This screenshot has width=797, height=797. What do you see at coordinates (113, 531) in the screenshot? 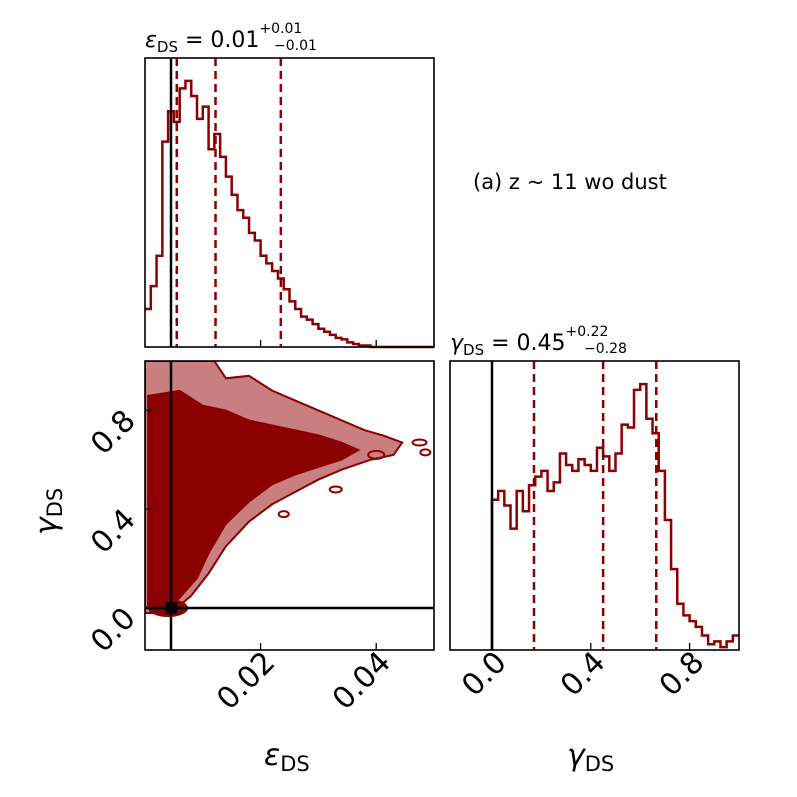
I see `joint-ytick-label-1: 0.4` at bounding box center [113, 531].